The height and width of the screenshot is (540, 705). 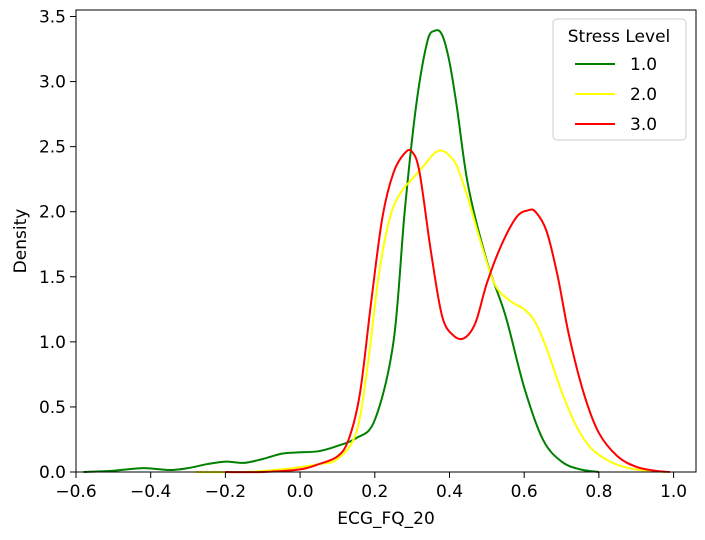 I want to click on legend-label: 2.0, so click(x=643, y=95).